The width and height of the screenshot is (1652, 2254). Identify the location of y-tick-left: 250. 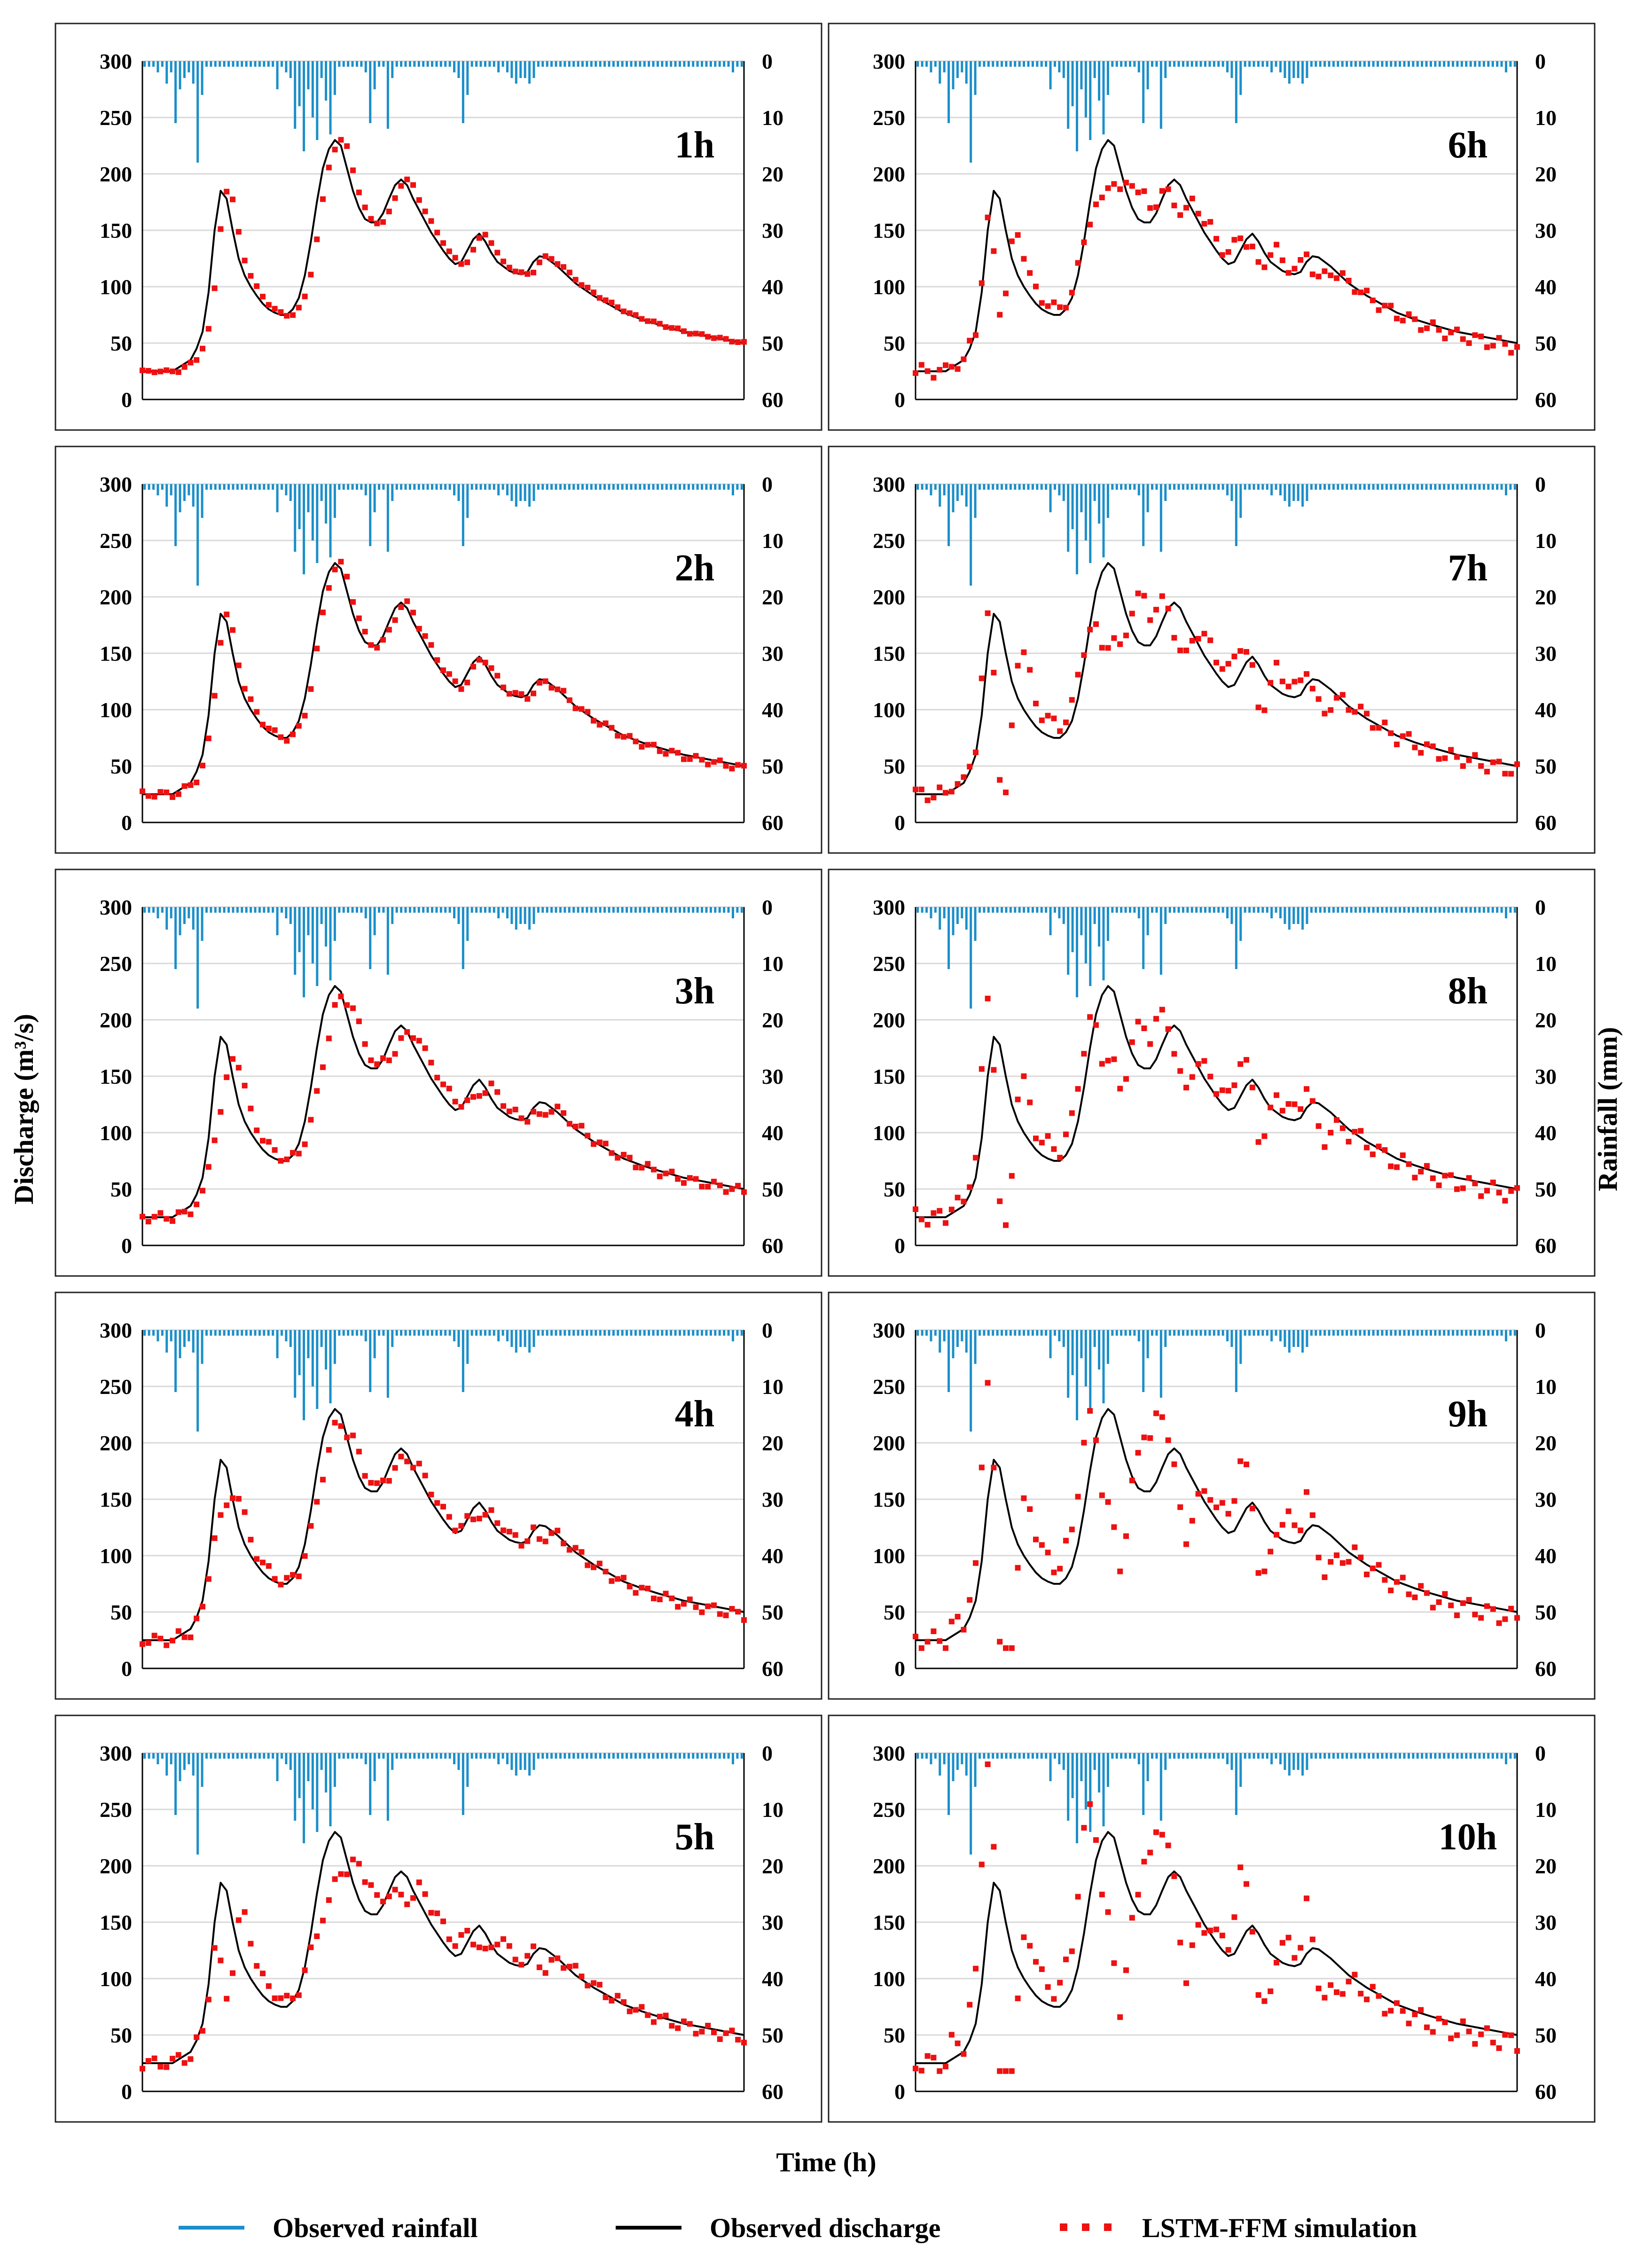
(889, 118).